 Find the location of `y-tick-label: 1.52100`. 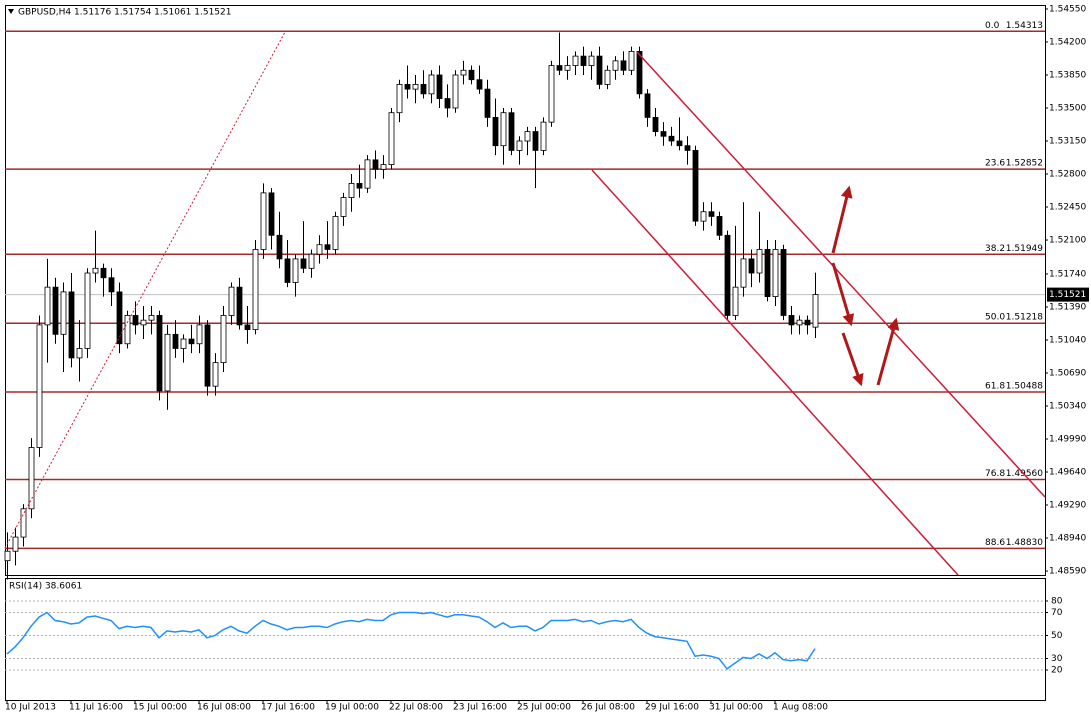

y-tick-label: 1.52100 is located at coordinates (1067, 241).